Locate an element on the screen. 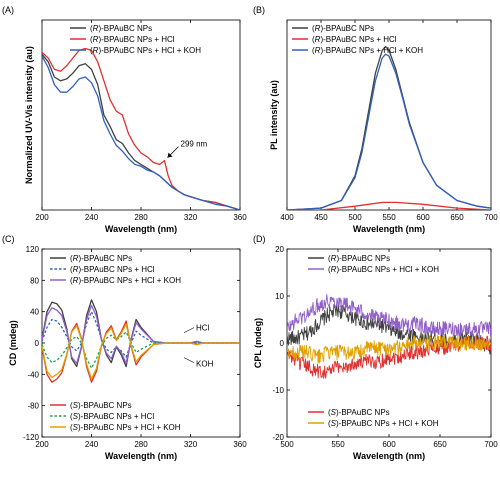 The width and height of the screenshot is (500, 483). y-tick-label: 40 is located at coordinates (34, 312).